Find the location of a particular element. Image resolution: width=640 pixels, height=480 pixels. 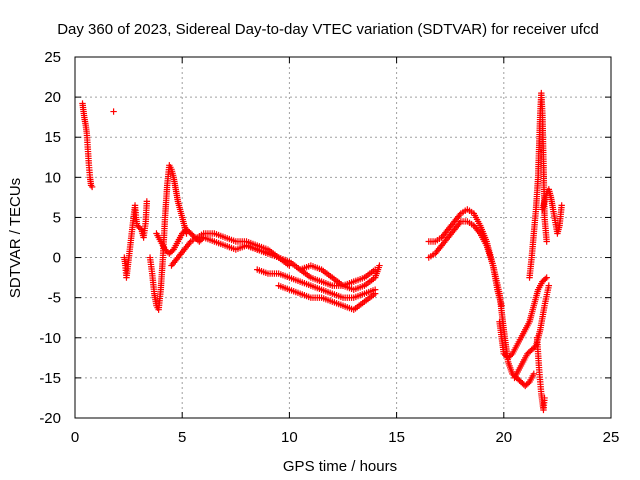

x-tick-label: 5 is located at coordinates (182, 437).